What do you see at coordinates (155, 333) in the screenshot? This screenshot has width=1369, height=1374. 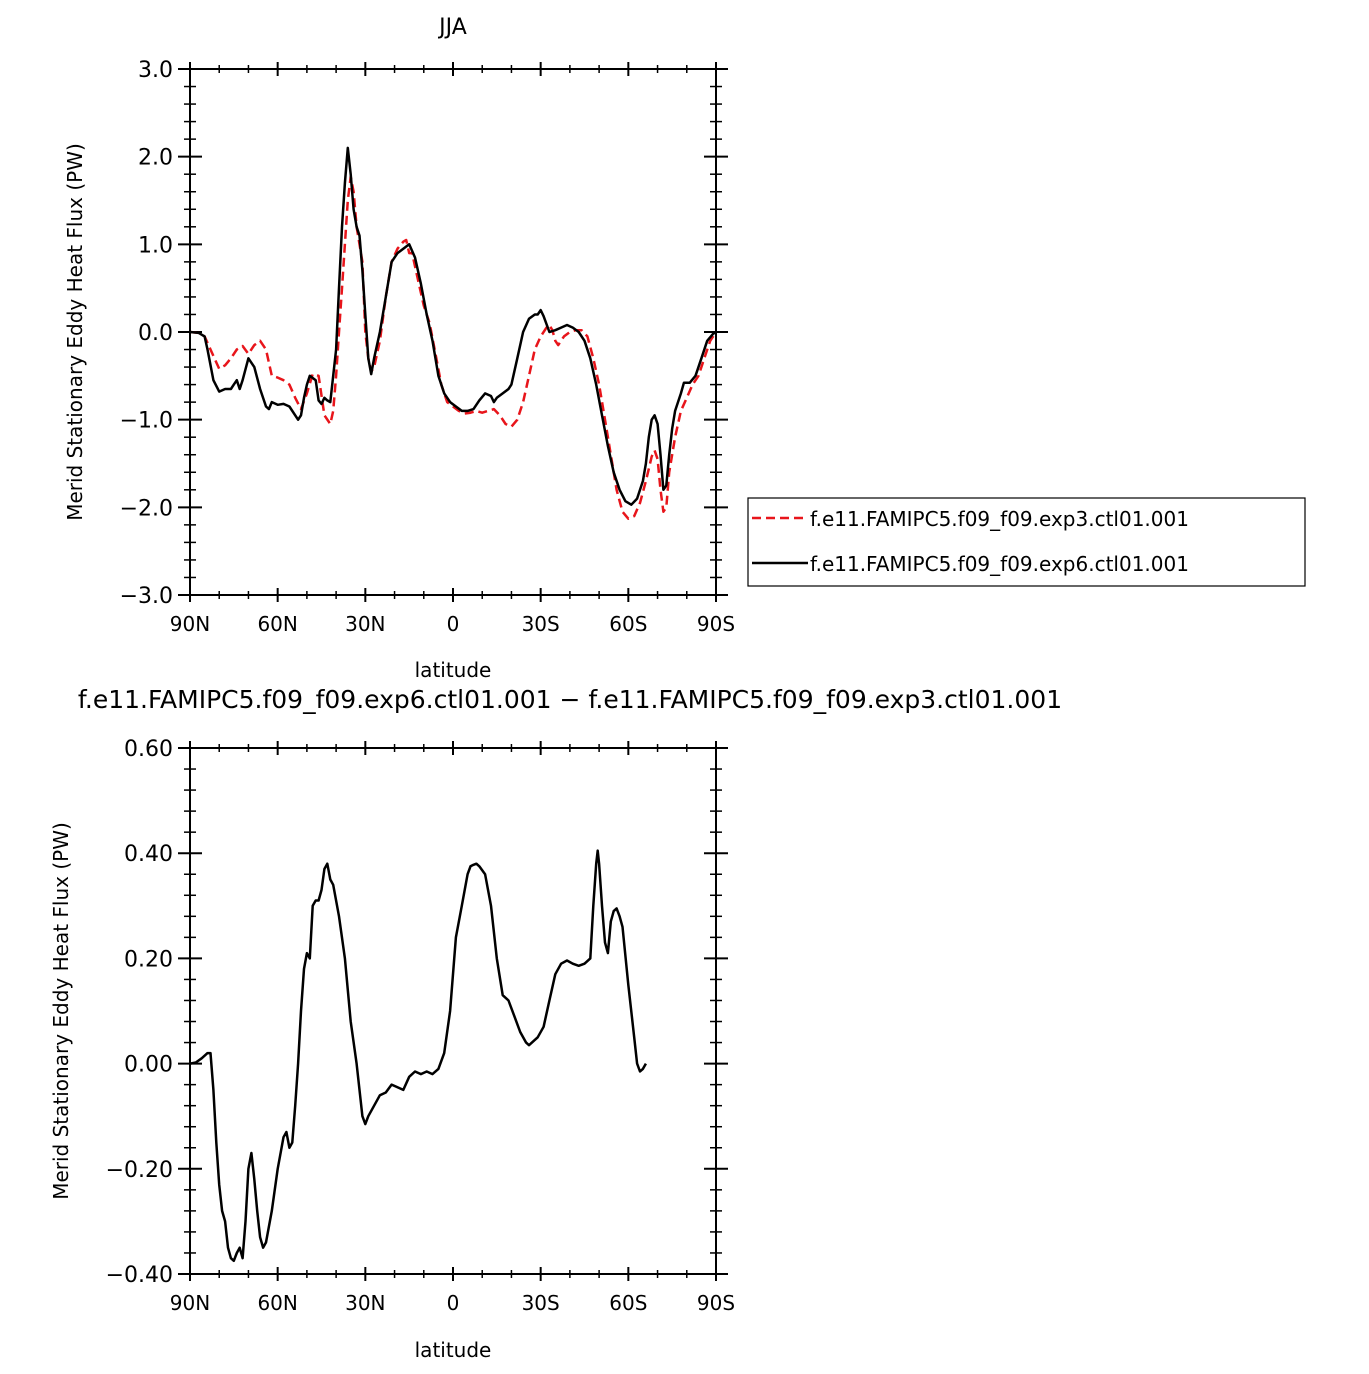 I see `y-tick-label: 0.0` at bounding box center [155, 333].